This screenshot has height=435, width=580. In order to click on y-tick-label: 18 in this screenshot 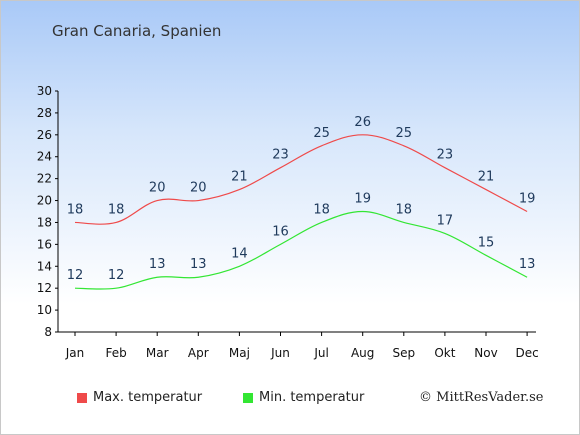, I will do `click(44, 222)`.